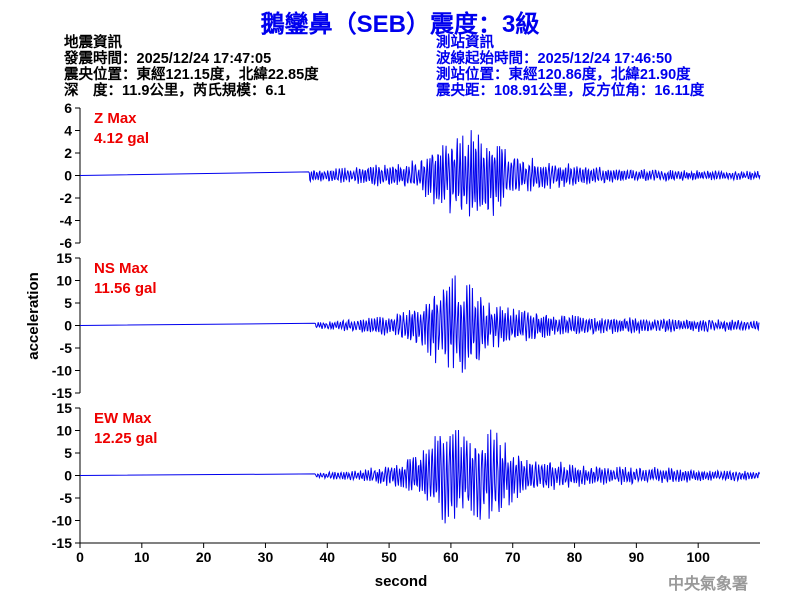  What do you see at coordinates (66, 198) in the screenshot?
I see `y-tick-label: -2` at bounding box center [66, 198].